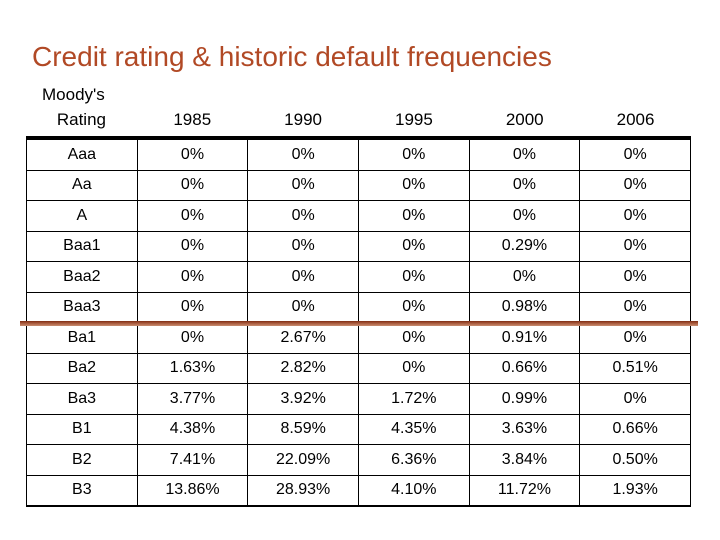 Image resolution: width=720 pixels, height=540 pixels. I want to click on table-row: B3 13.86% 28.93% 4.10% 11.72% 1.93%, so click(358, 490).